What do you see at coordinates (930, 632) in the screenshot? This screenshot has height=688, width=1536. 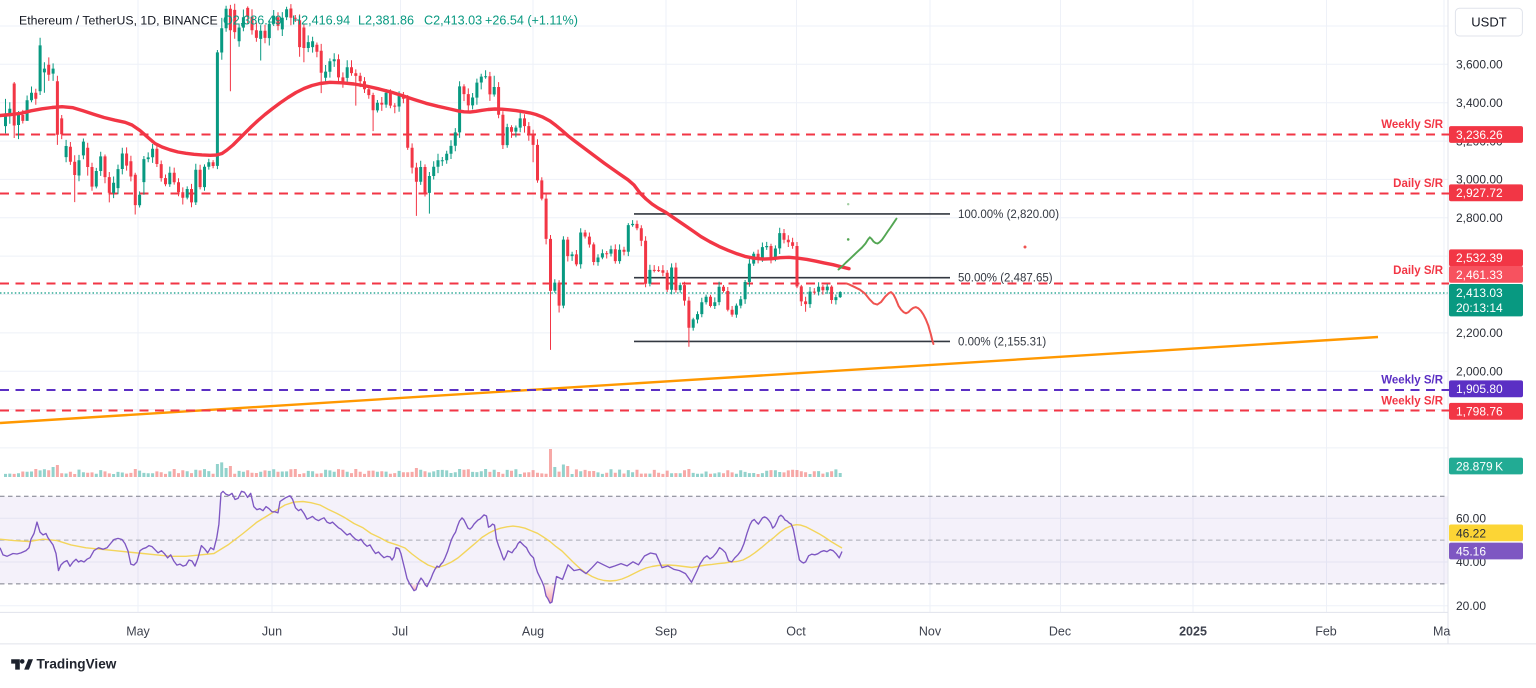 I see `svg-text: Nov` at bounding box center [930, 632].